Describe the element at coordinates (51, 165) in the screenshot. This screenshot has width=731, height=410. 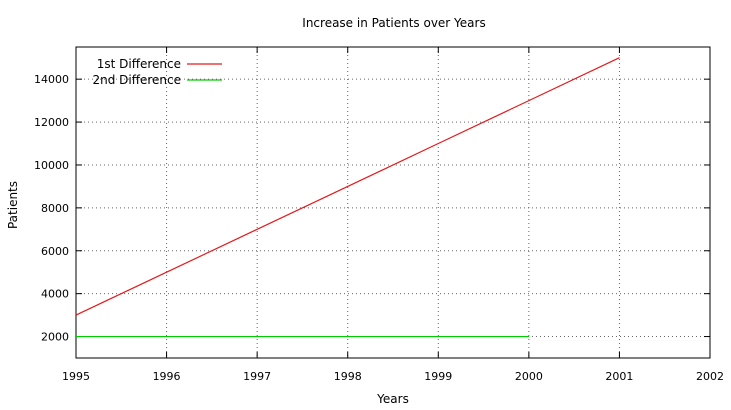
I see `y-tick-label: 10000` at that location.